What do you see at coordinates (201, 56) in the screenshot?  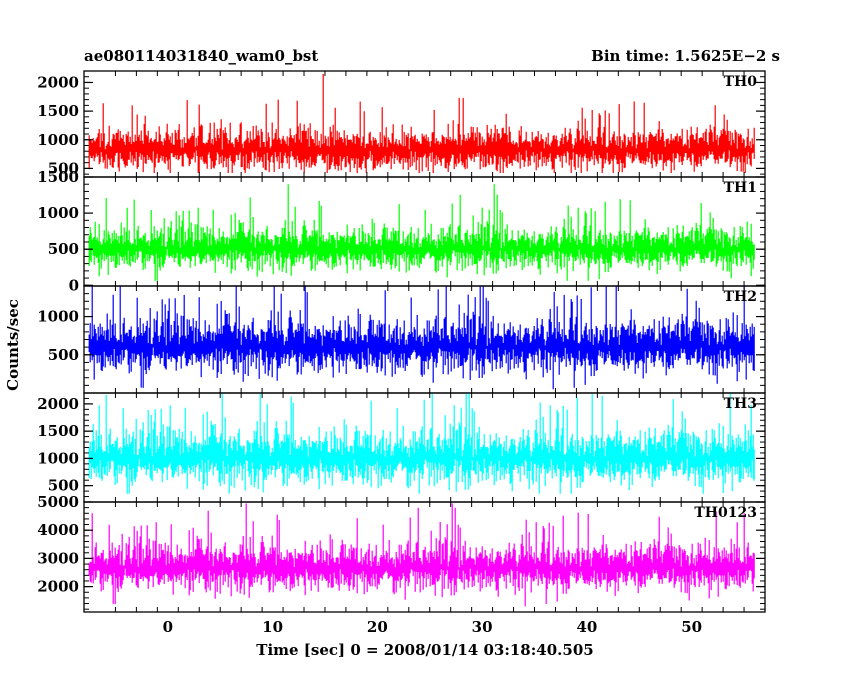 I see `chart-title: ae080114031840_wam0_bst` at bounding box center [201, 56].